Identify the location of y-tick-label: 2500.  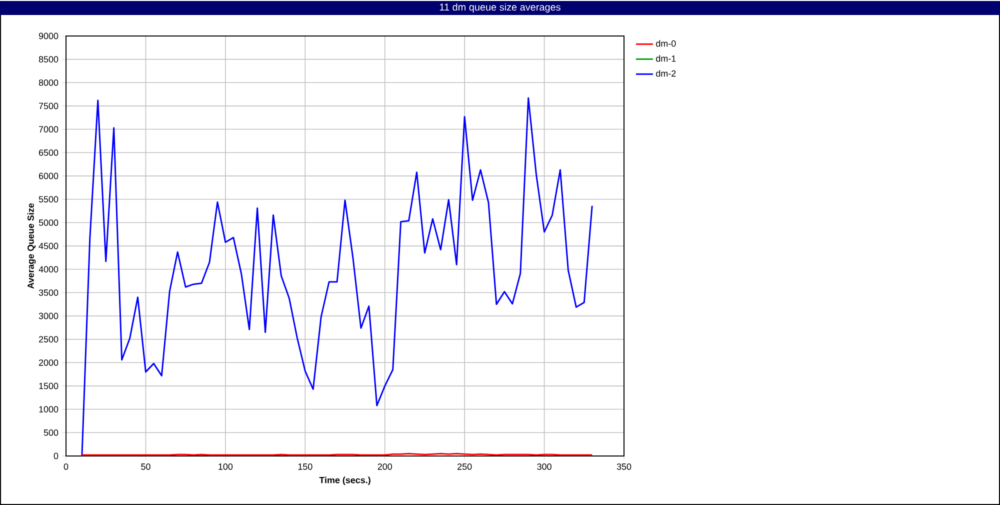
(48, 339).